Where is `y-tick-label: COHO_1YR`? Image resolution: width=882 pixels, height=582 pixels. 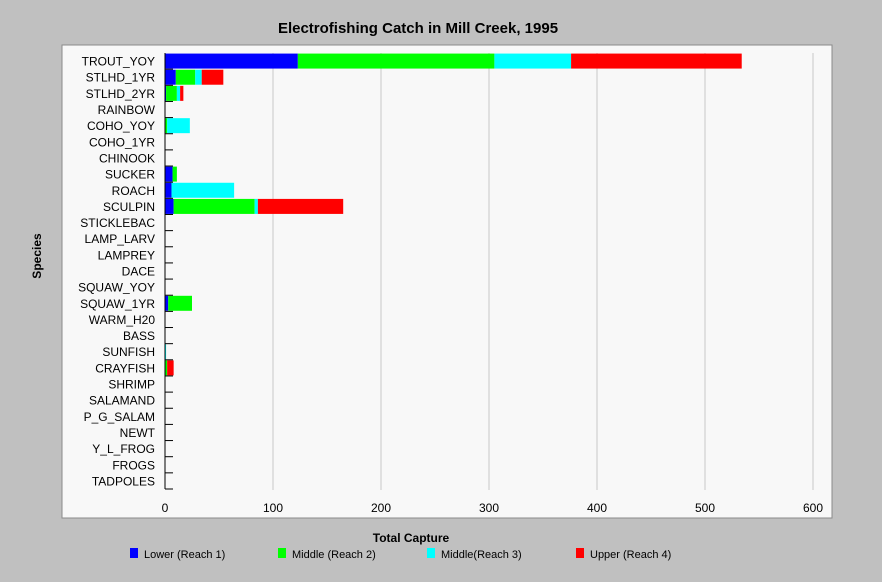 y-tick-label: COHO_1YR is located at coordinates (122, 142).